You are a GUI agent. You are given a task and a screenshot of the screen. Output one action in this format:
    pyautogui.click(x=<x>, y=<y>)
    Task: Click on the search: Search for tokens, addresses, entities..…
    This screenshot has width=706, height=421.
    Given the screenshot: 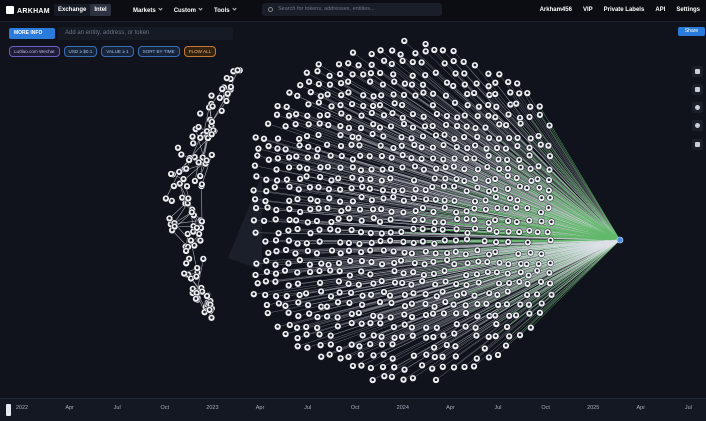 What is the action you would take?
    pyautogui.click(x=352, y=9)
    